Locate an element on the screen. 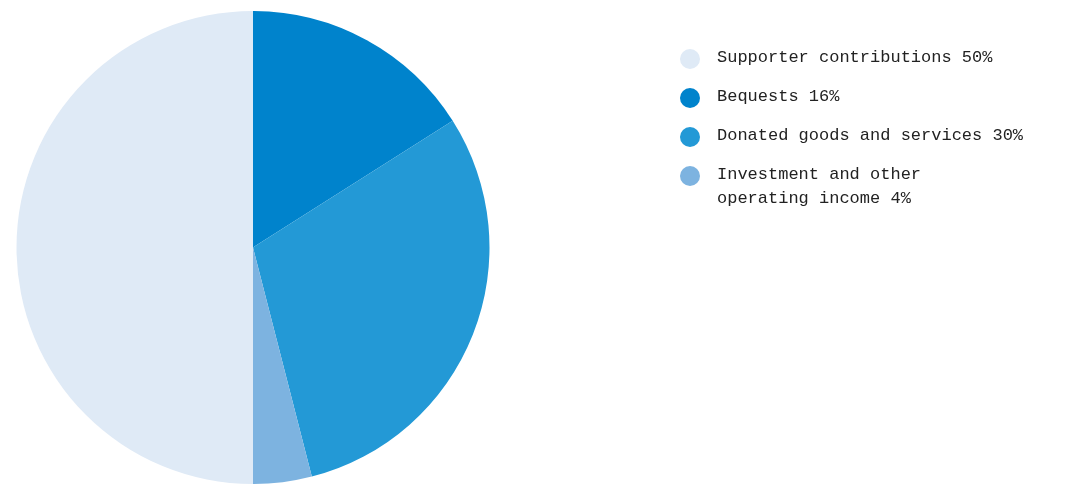 This screenshot has height=493, width=1075. legend-label: Donated goods and services 30% is located at coordinates (870, 136).